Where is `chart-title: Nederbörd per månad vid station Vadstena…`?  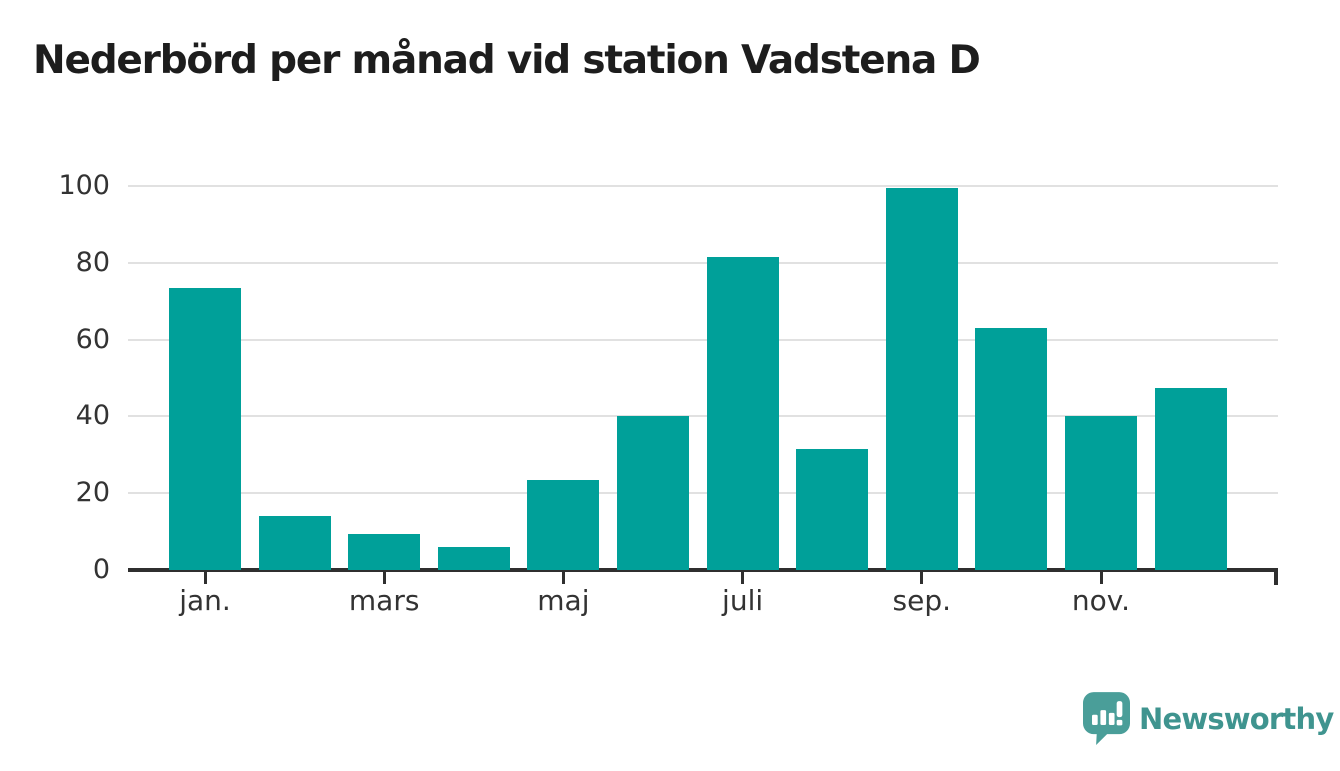
chart-title: Nederbörd per månad vid station Vadstena… is located at coordinates (507, 60).